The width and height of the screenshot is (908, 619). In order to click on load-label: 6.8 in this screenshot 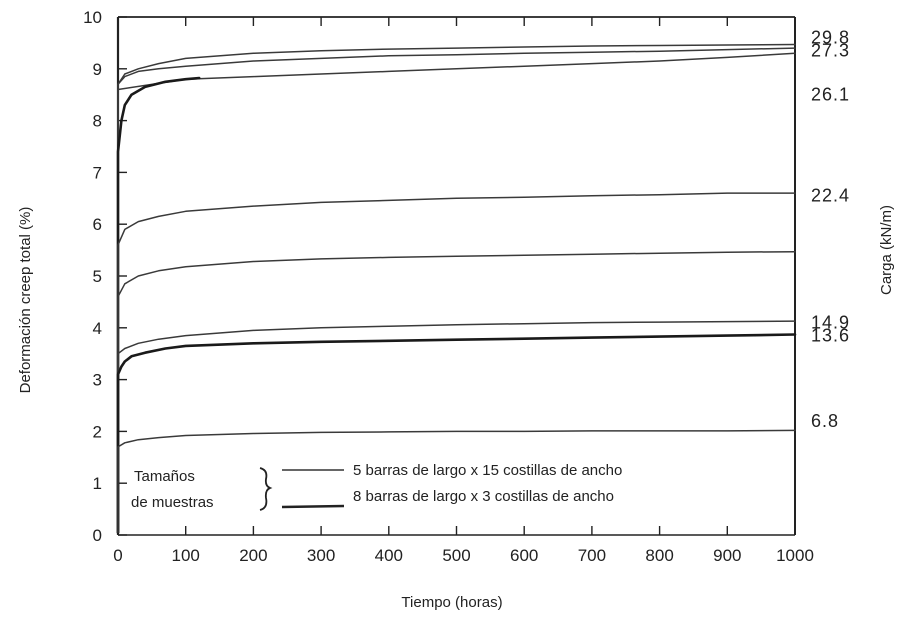, I will do `click(825, 421)`.